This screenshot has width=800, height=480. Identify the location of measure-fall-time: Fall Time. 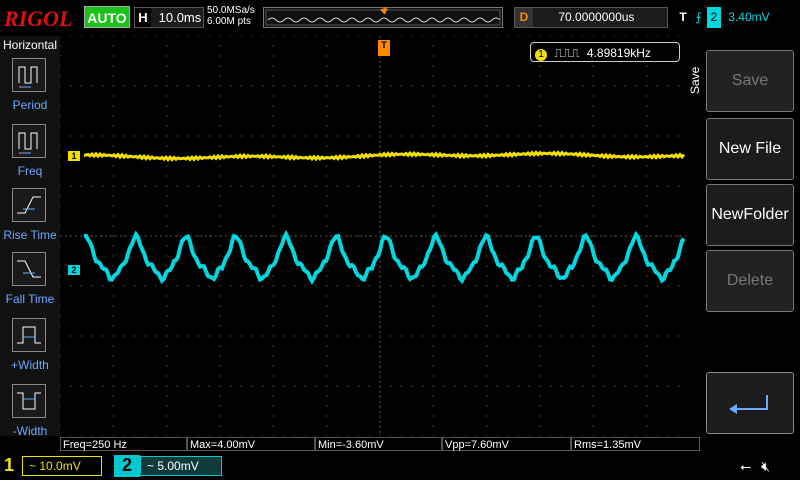
(30, 284).